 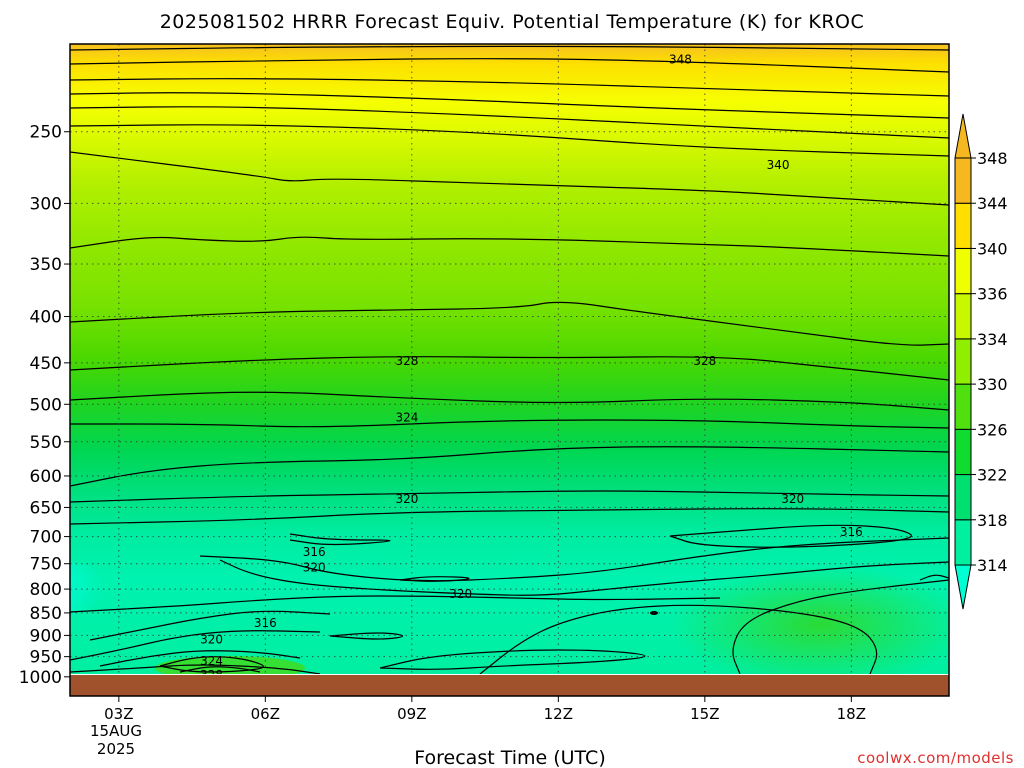 What do you see at coordinates (87, 588) in the screenshot?
I see `cyan-region` at bounding box center [87, 588].